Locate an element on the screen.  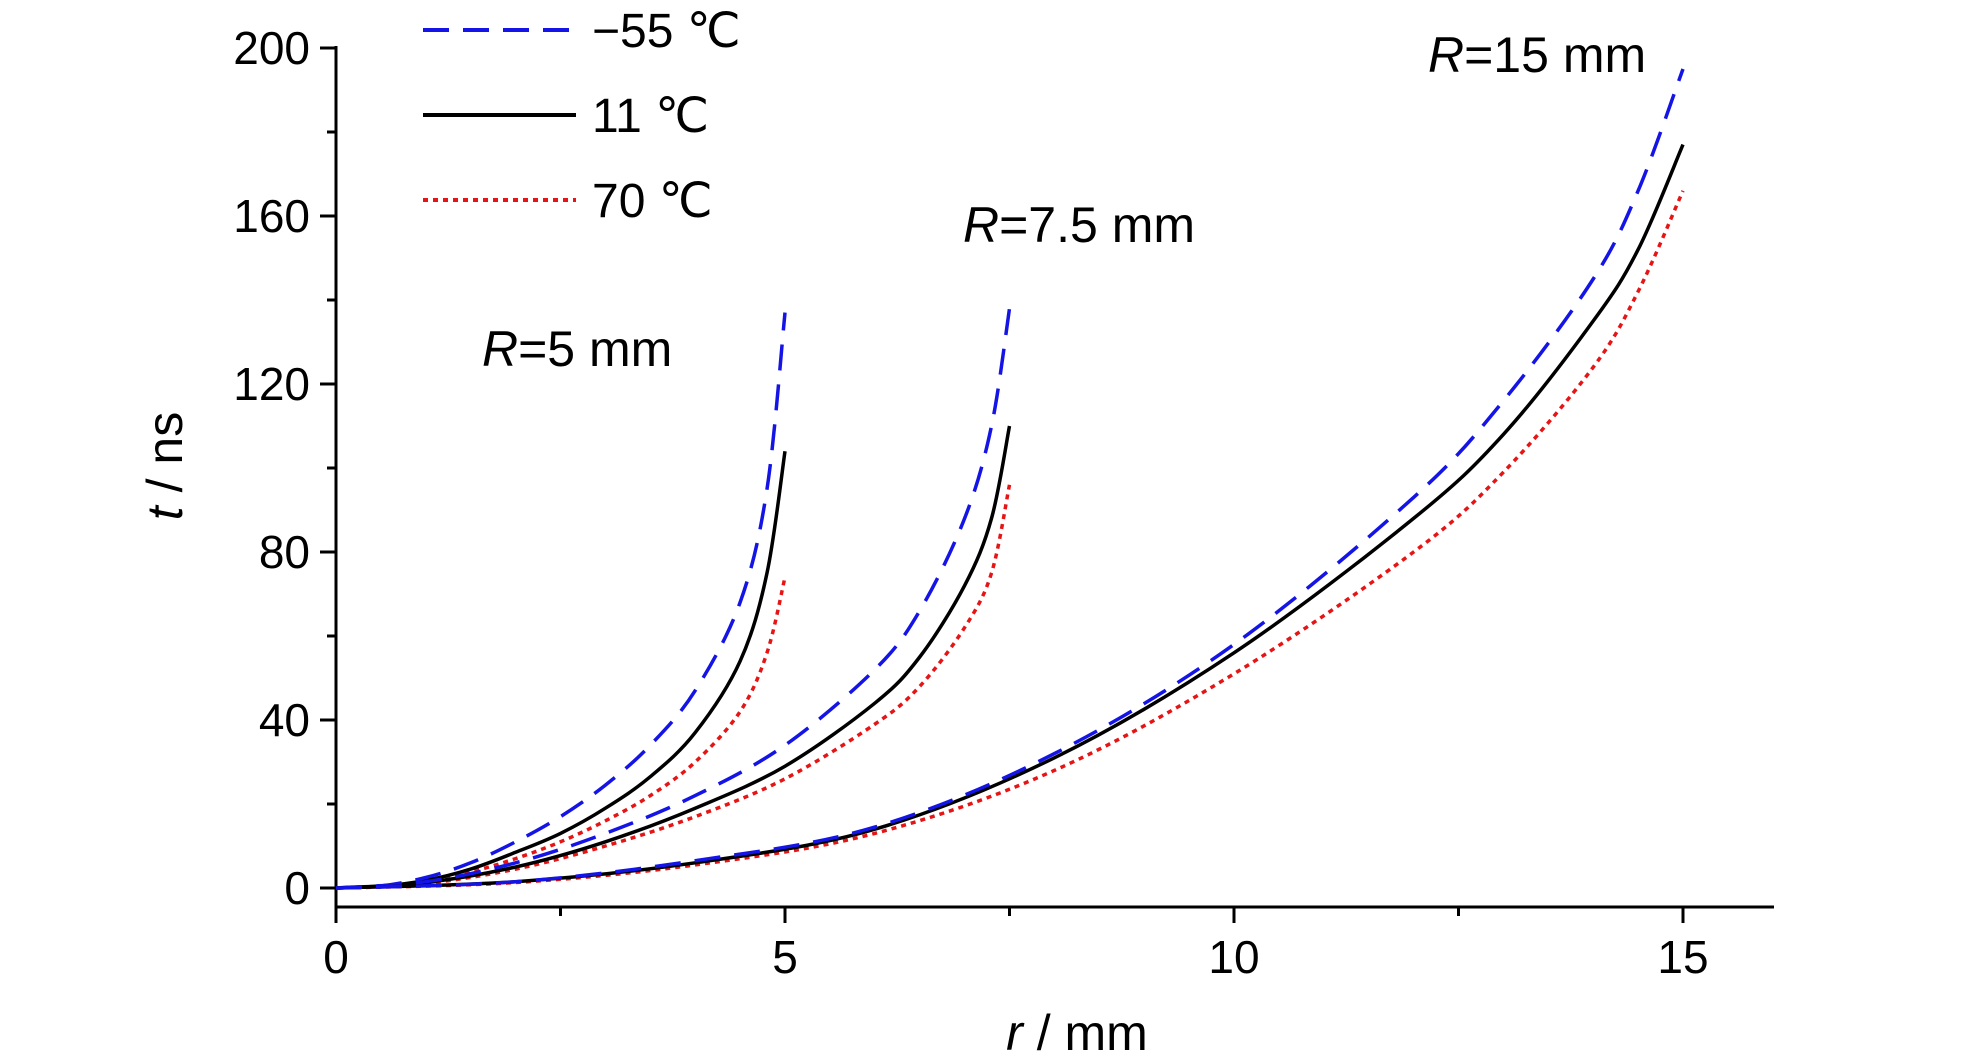
y-axis-title: t / ns is located at coordinates (165, 466).